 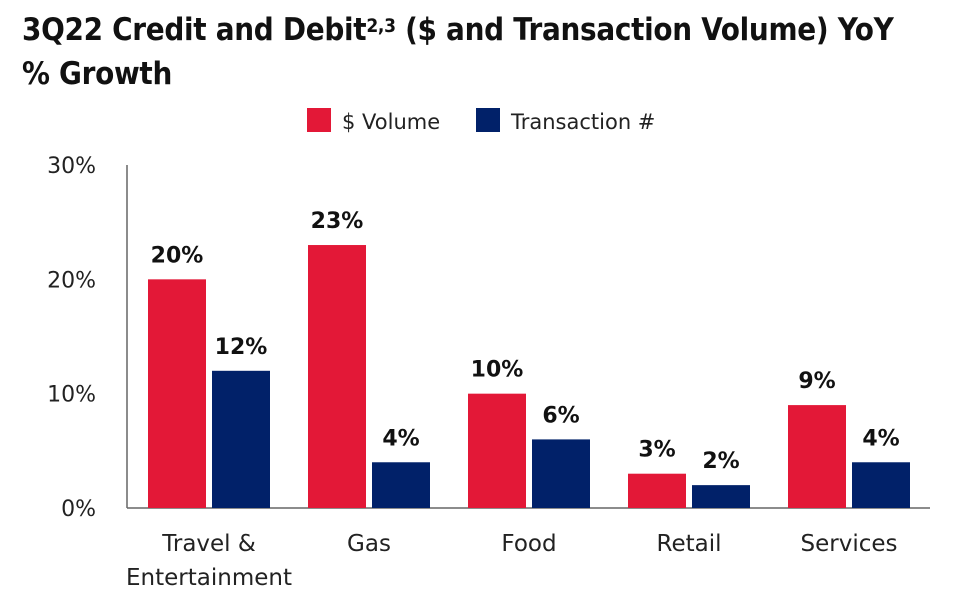 I want to click on x-tick-label: Food, so click(x=528, y=544).